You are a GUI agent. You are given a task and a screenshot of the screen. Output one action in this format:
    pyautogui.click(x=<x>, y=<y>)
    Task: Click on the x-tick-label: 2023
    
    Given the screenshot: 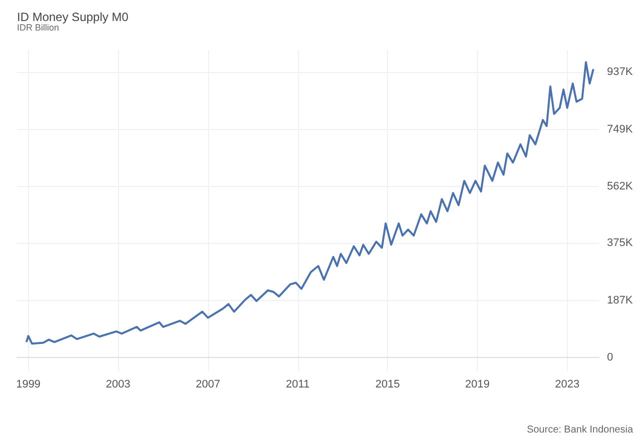 What is the action you would take?
    pyautogui.click(x=567, y=384)
    